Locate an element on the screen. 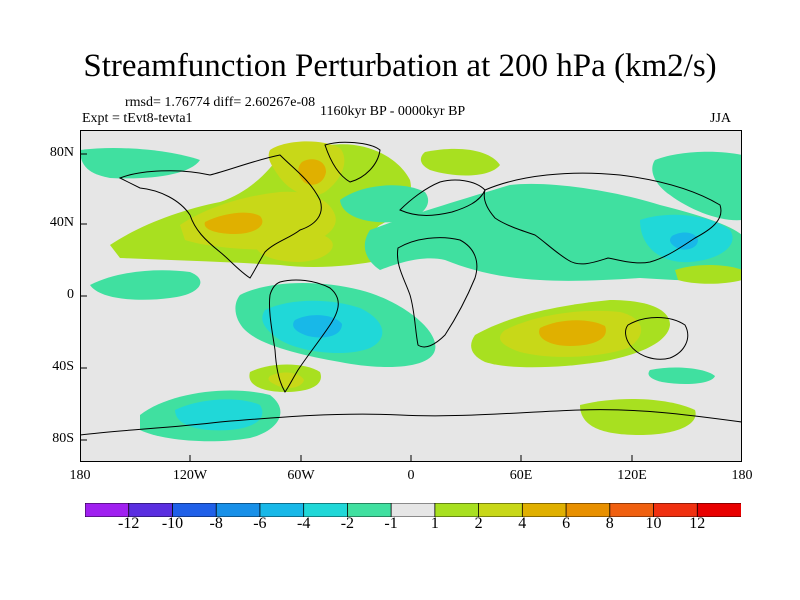  colorbar-label: -6 is located at coordinates (260, 523).